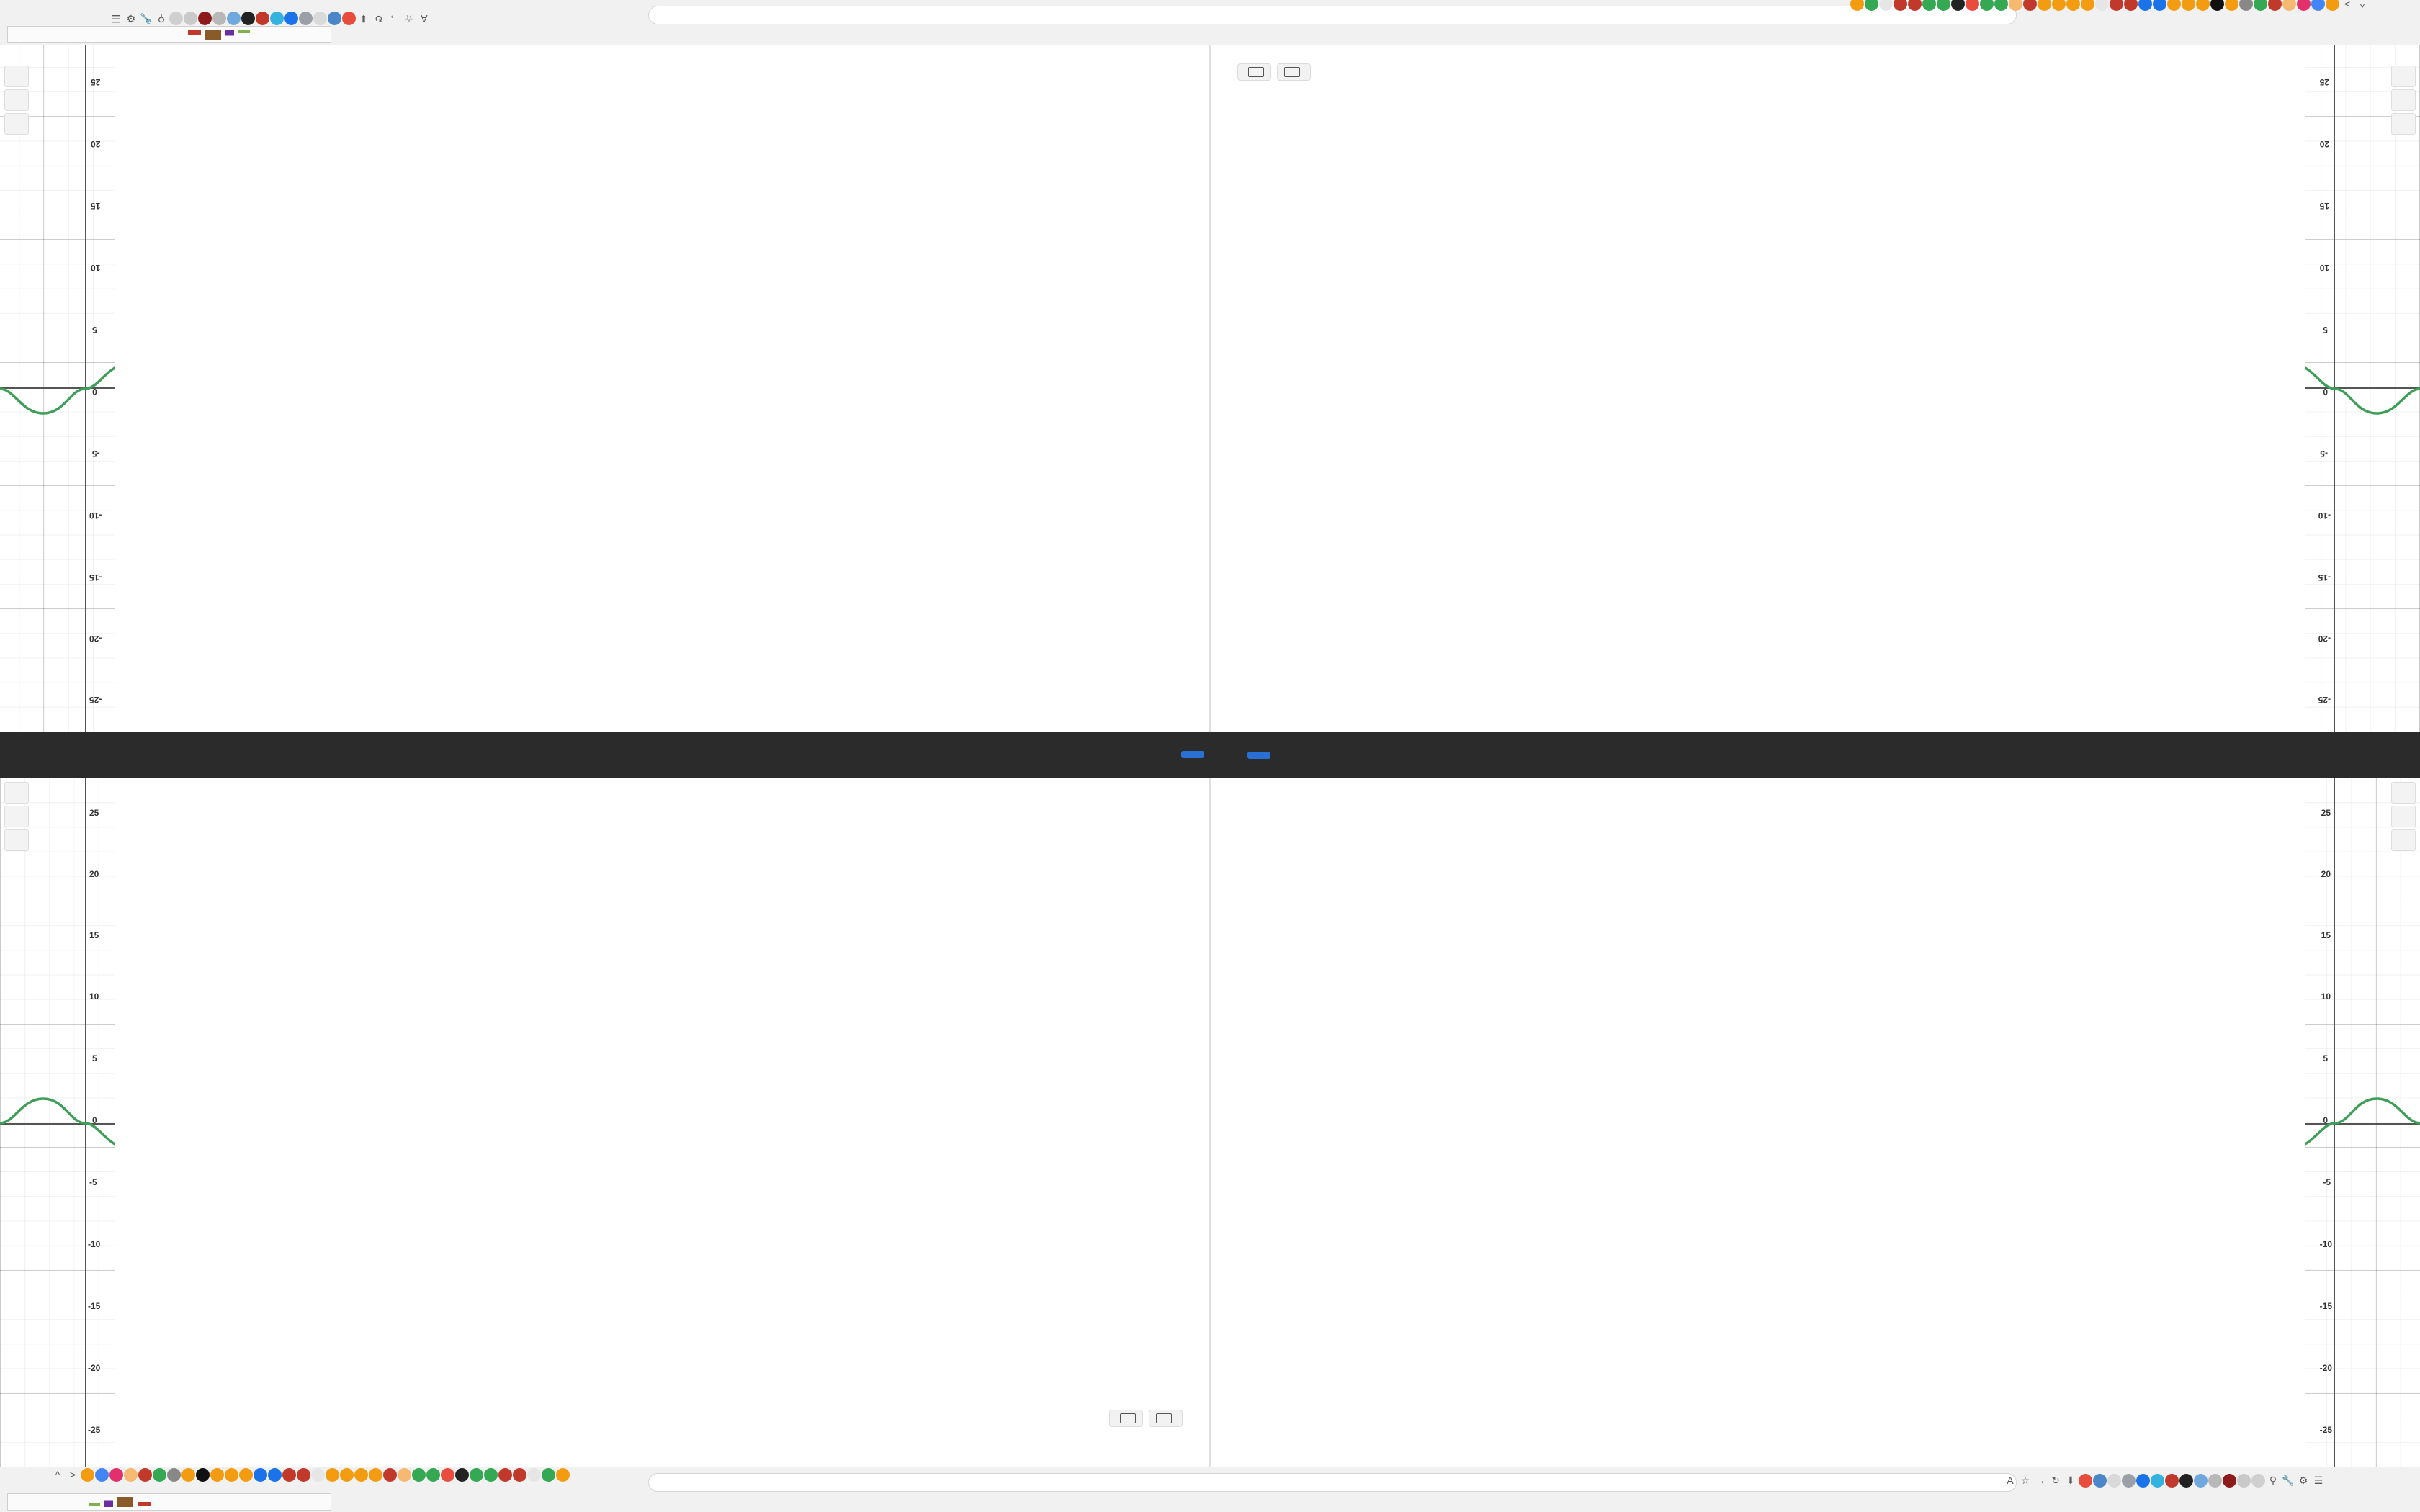  I want to click on gear-icon: ⚙, so click(131, 19).